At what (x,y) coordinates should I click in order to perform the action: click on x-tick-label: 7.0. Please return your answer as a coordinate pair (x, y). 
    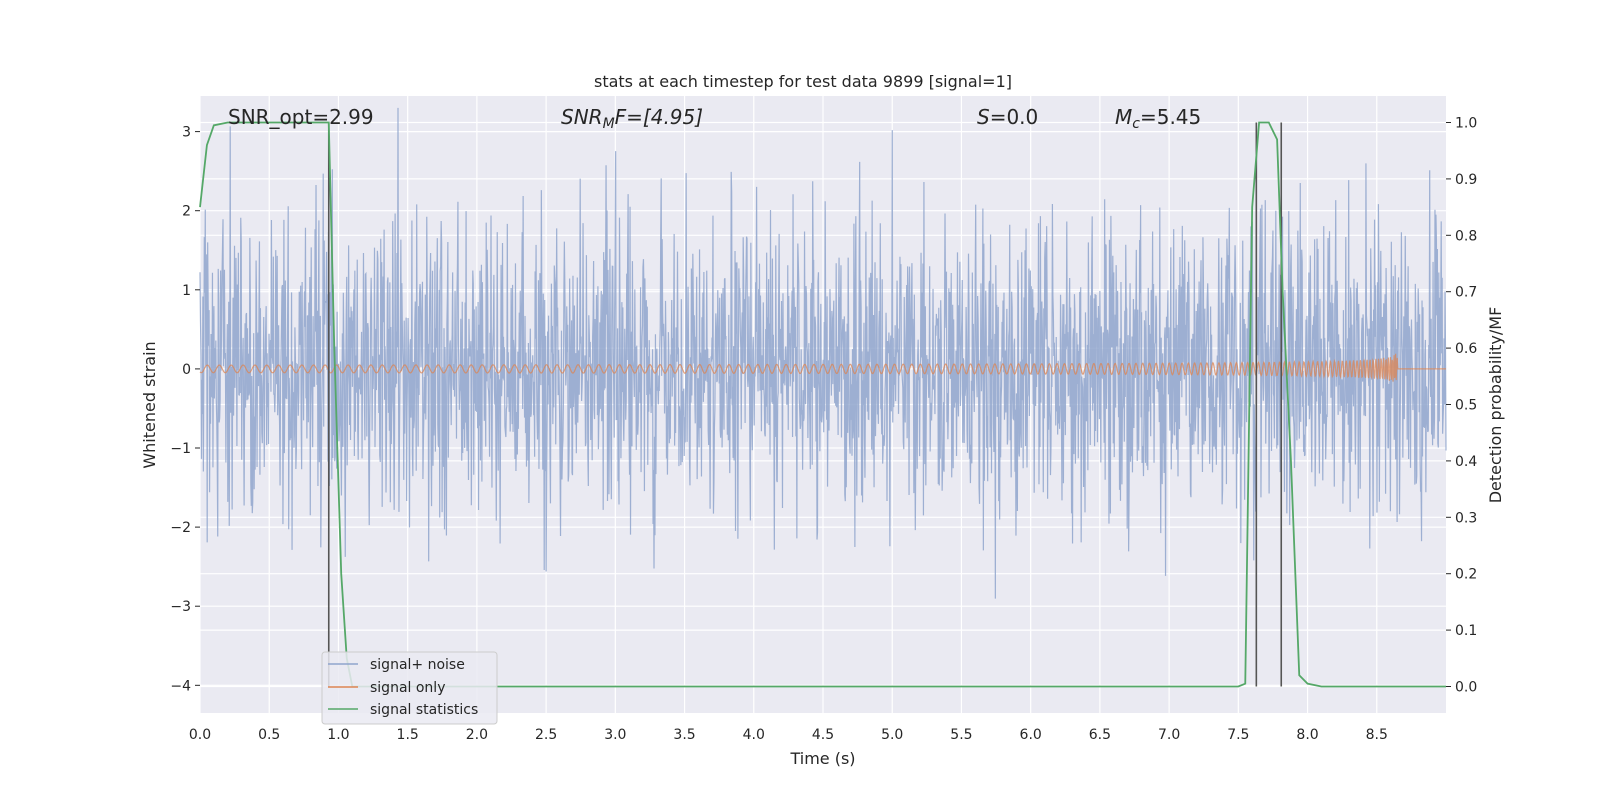
    Looking at the image, I should click on (1169, 735).